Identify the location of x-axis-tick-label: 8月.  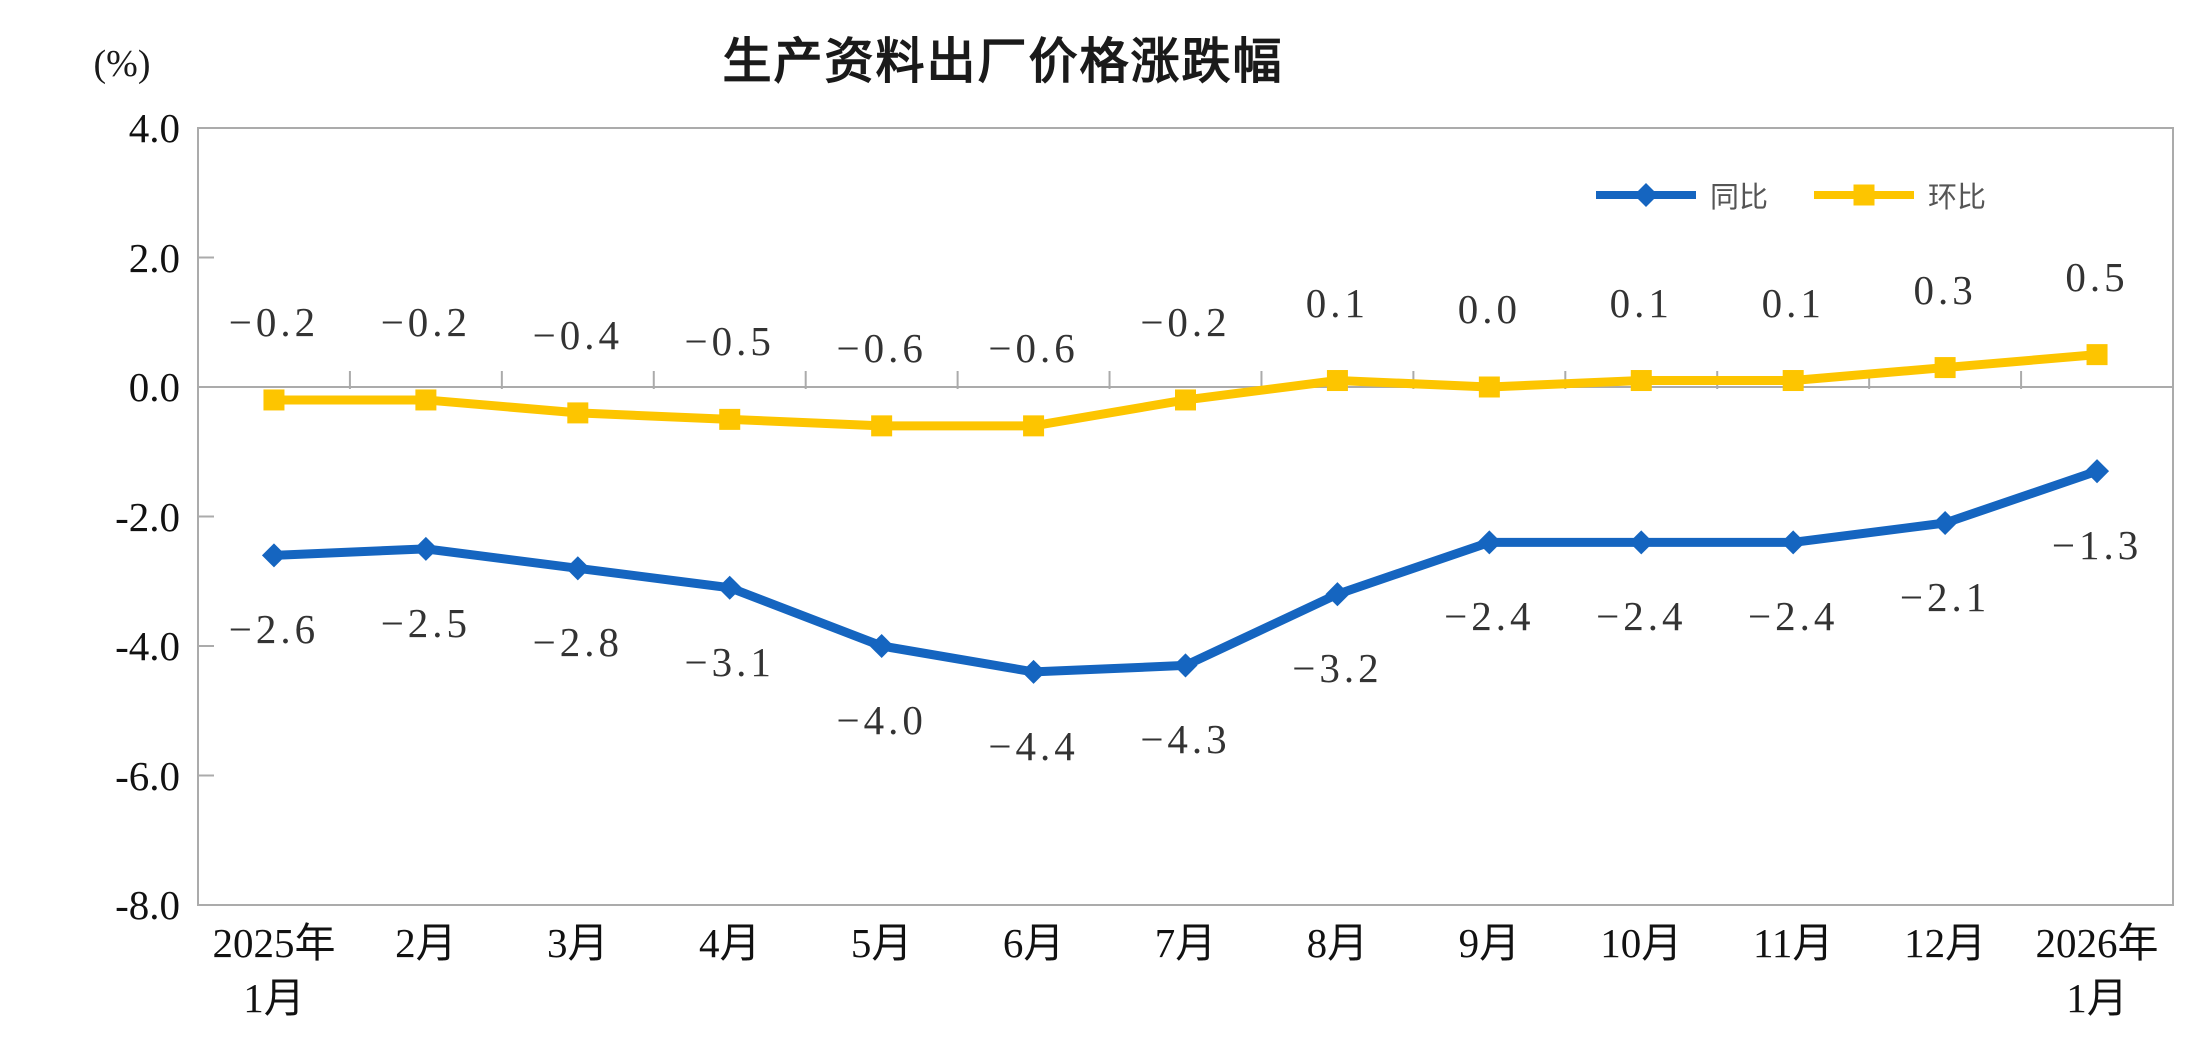
(1337, 943).